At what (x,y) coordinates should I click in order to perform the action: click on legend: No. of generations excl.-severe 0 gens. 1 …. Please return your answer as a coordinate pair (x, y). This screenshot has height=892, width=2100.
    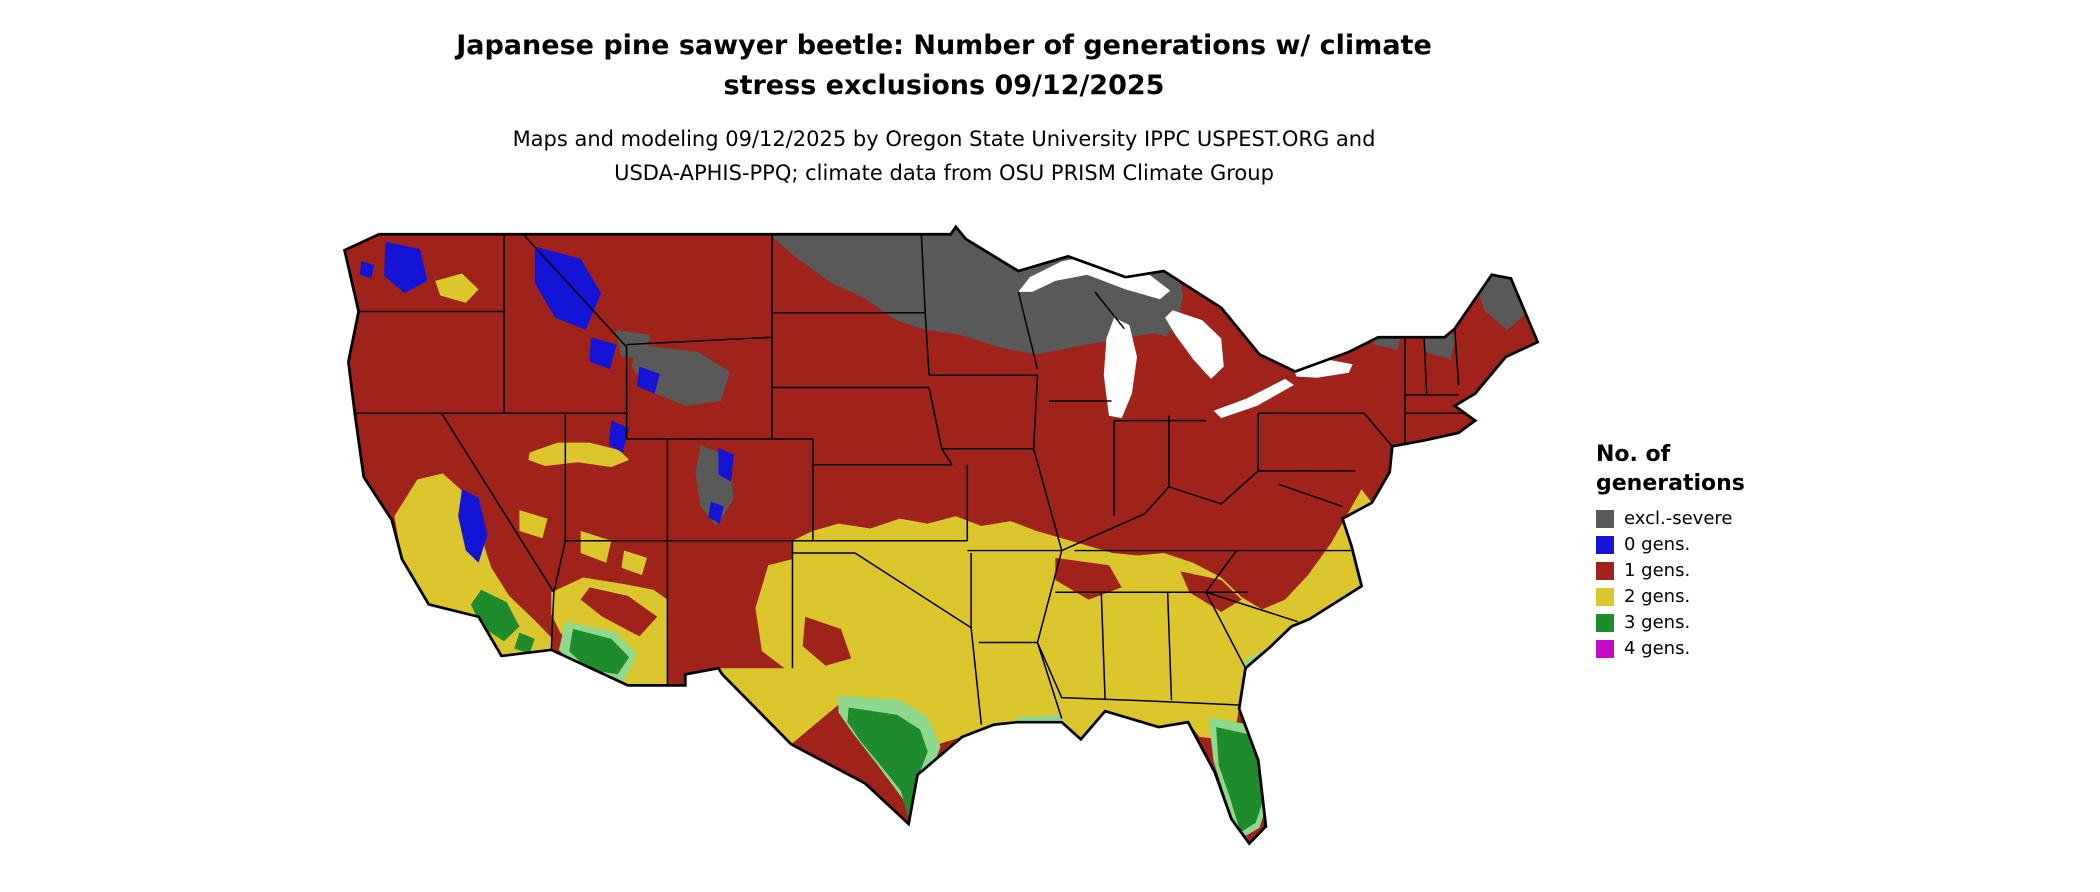
    Looking at the image, I should click on (1726, 551).